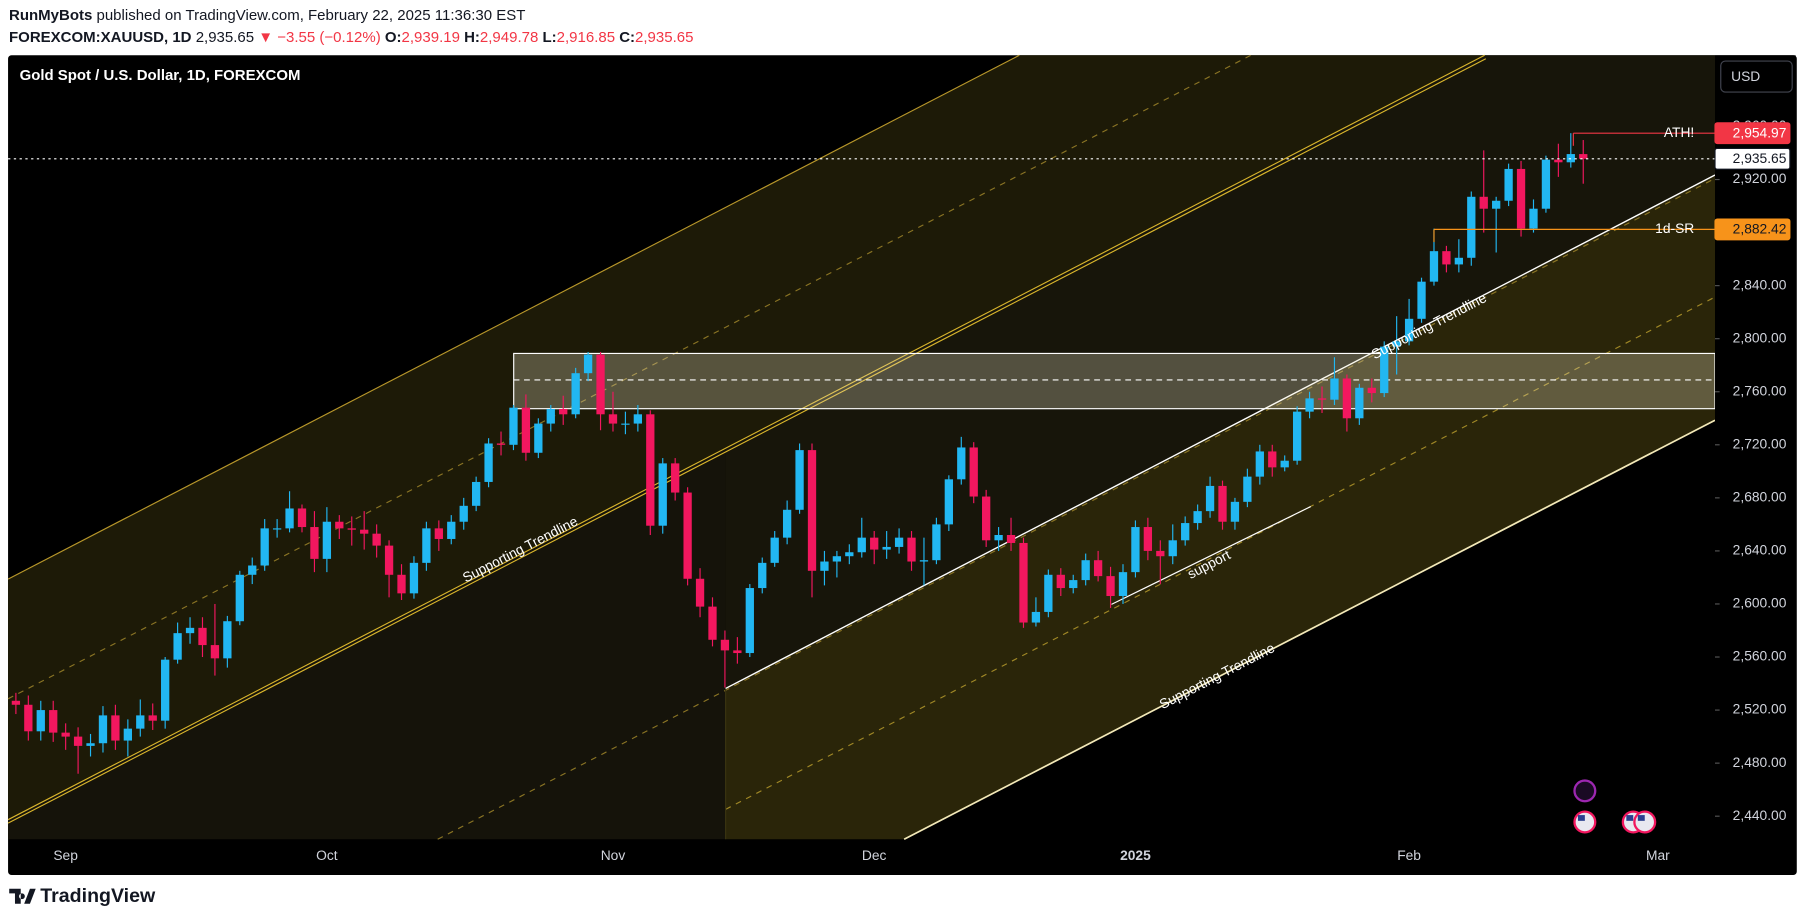  I want to click on y-tick-label: 2,640.00, so click(1760, 550).